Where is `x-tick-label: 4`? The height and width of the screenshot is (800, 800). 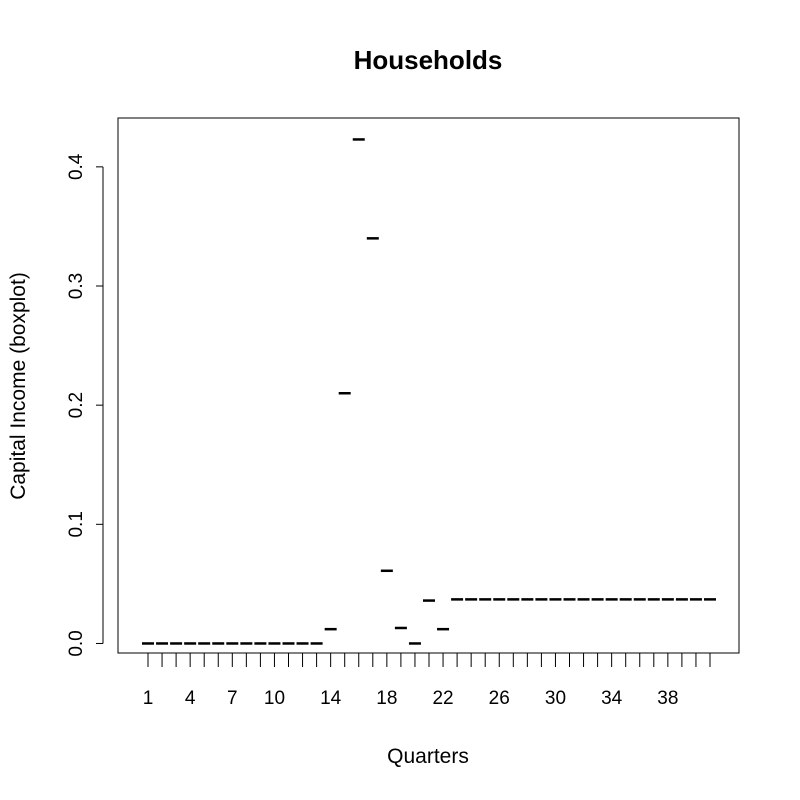 x-tick-label: 4 is located at coordinates (190, 698).